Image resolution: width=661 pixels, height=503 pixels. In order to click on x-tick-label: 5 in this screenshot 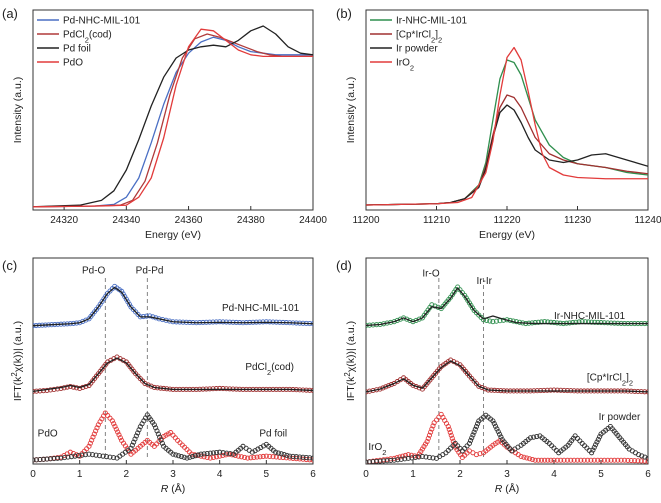, I will do `click(267, 474)`.